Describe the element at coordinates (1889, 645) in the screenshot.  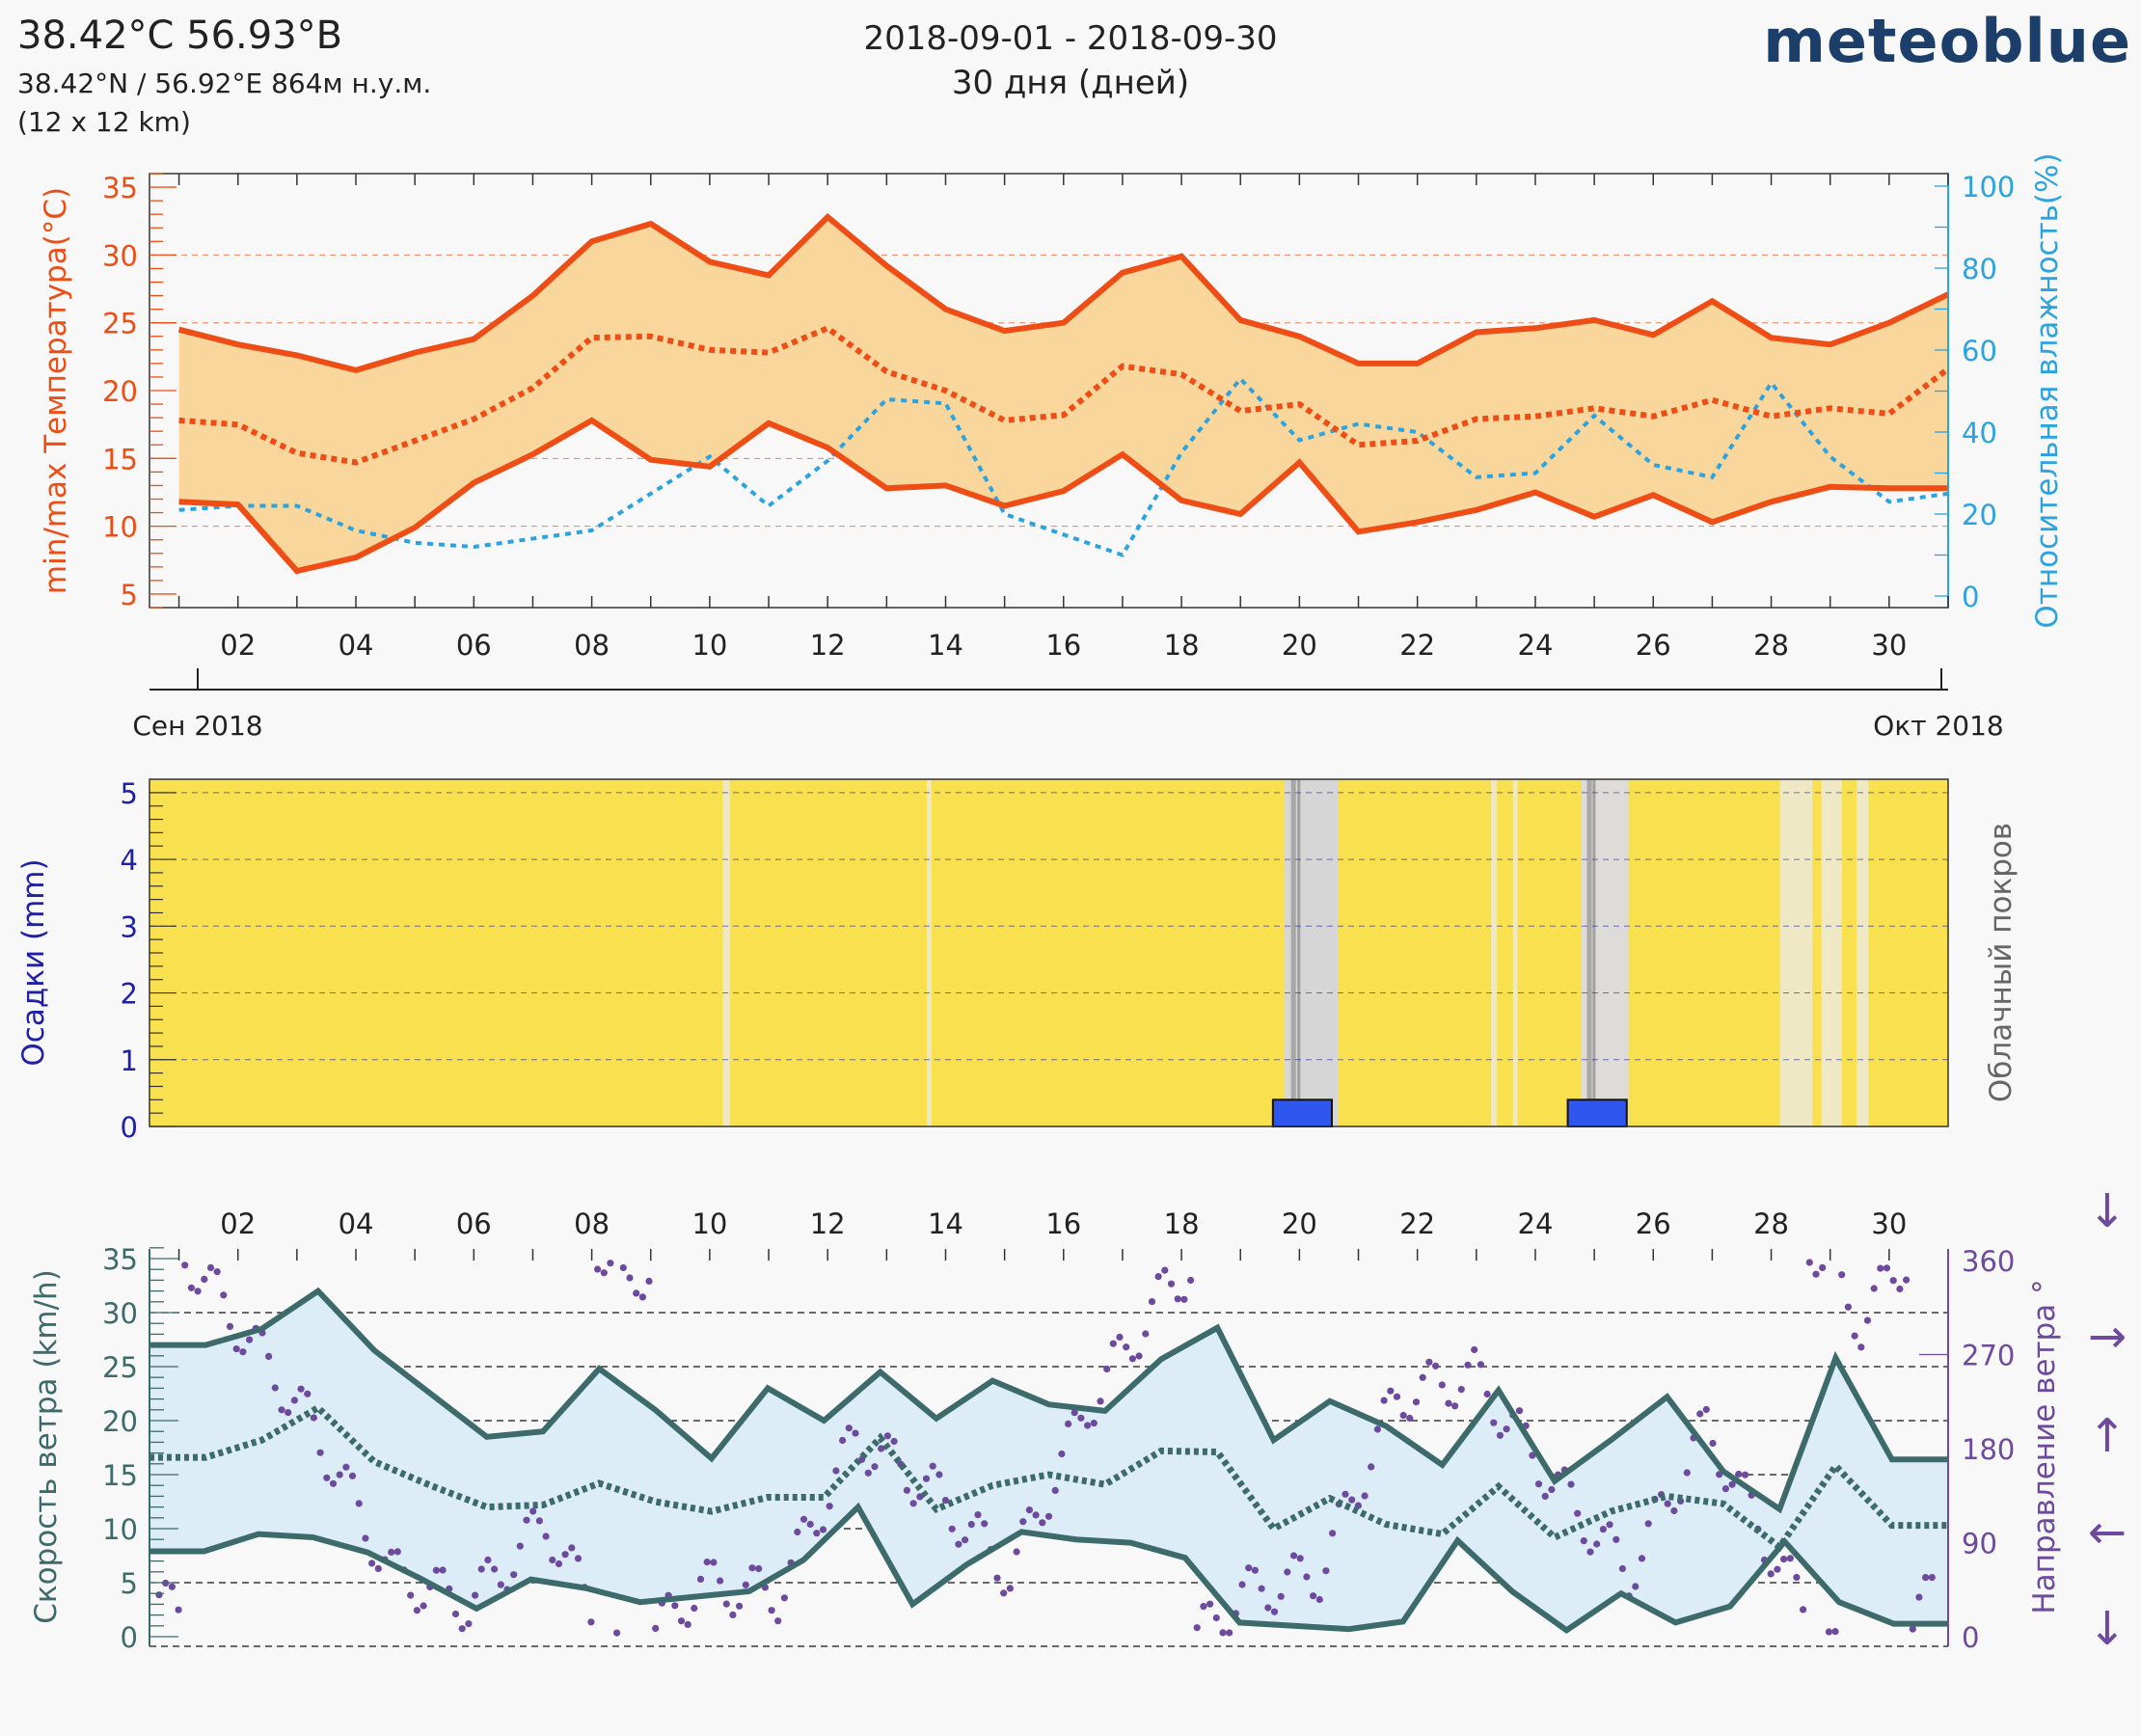
I see `day-tick-label: 30` at that location.